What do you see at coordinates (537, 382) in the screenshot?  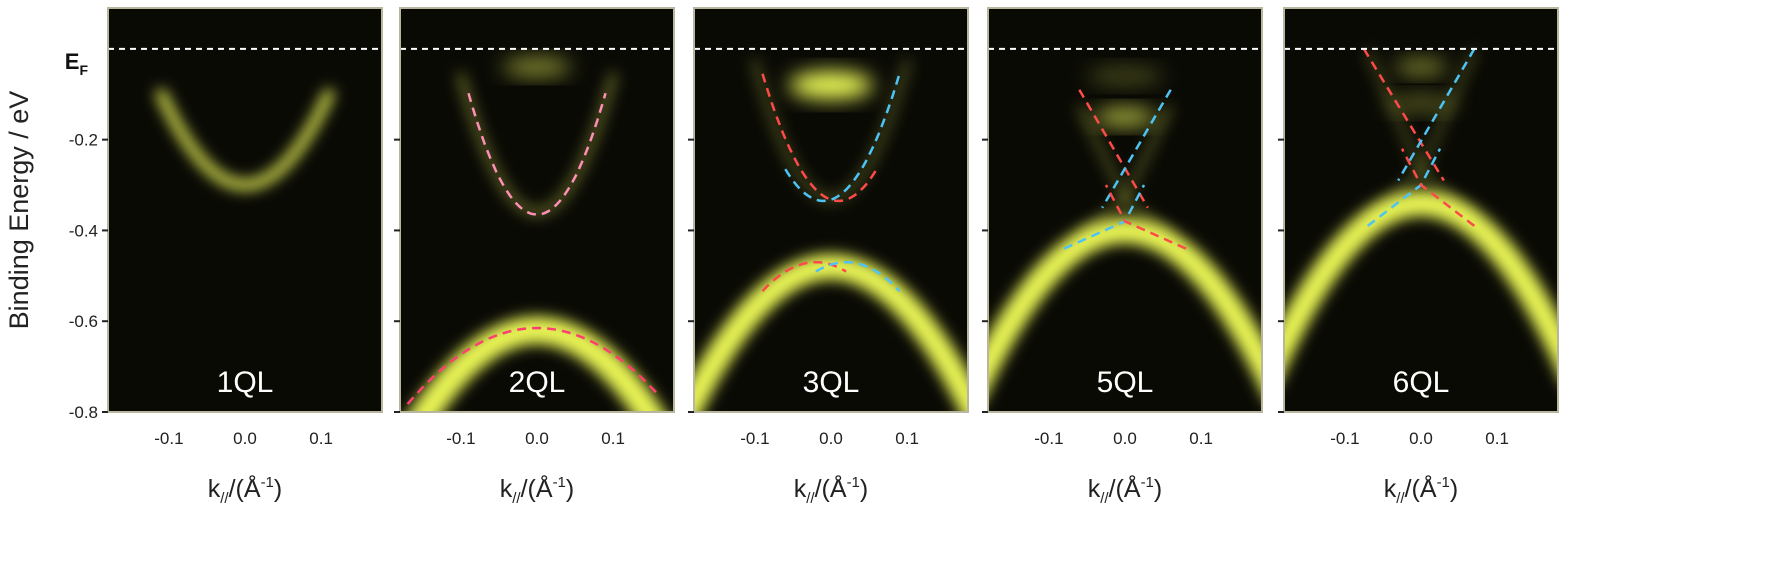 I see `panel-label: 2QL` at bounding box center [537, 382].